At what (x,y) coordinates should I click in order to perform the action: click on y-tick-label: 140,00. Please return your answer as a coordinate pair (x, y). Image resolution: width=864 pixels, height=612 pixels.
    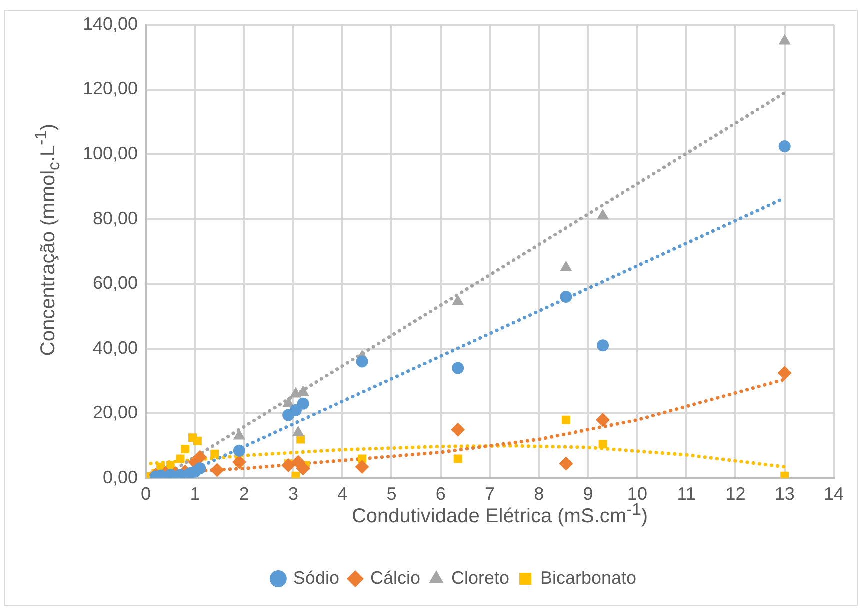
    Looking at the image, I should click on (110, 24).